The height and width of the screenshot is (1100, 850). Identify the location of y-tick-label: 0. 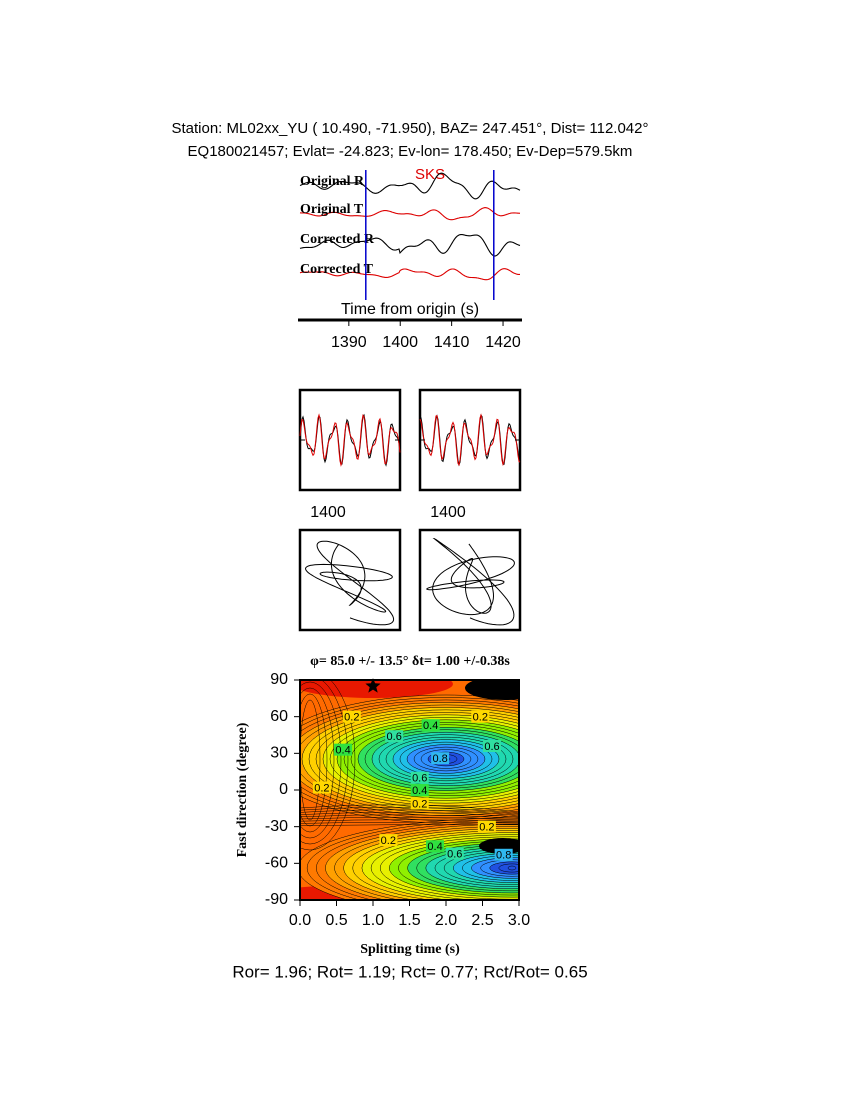
(283, 789).